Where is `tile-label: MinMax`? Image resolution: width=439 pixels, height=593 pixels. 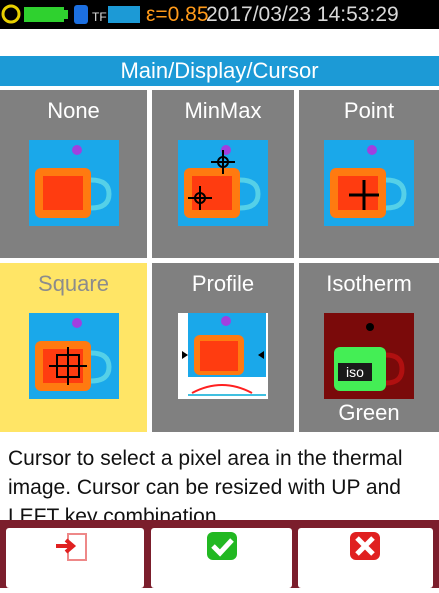
tile-label: MinMax is located at coordinates (223, 110).